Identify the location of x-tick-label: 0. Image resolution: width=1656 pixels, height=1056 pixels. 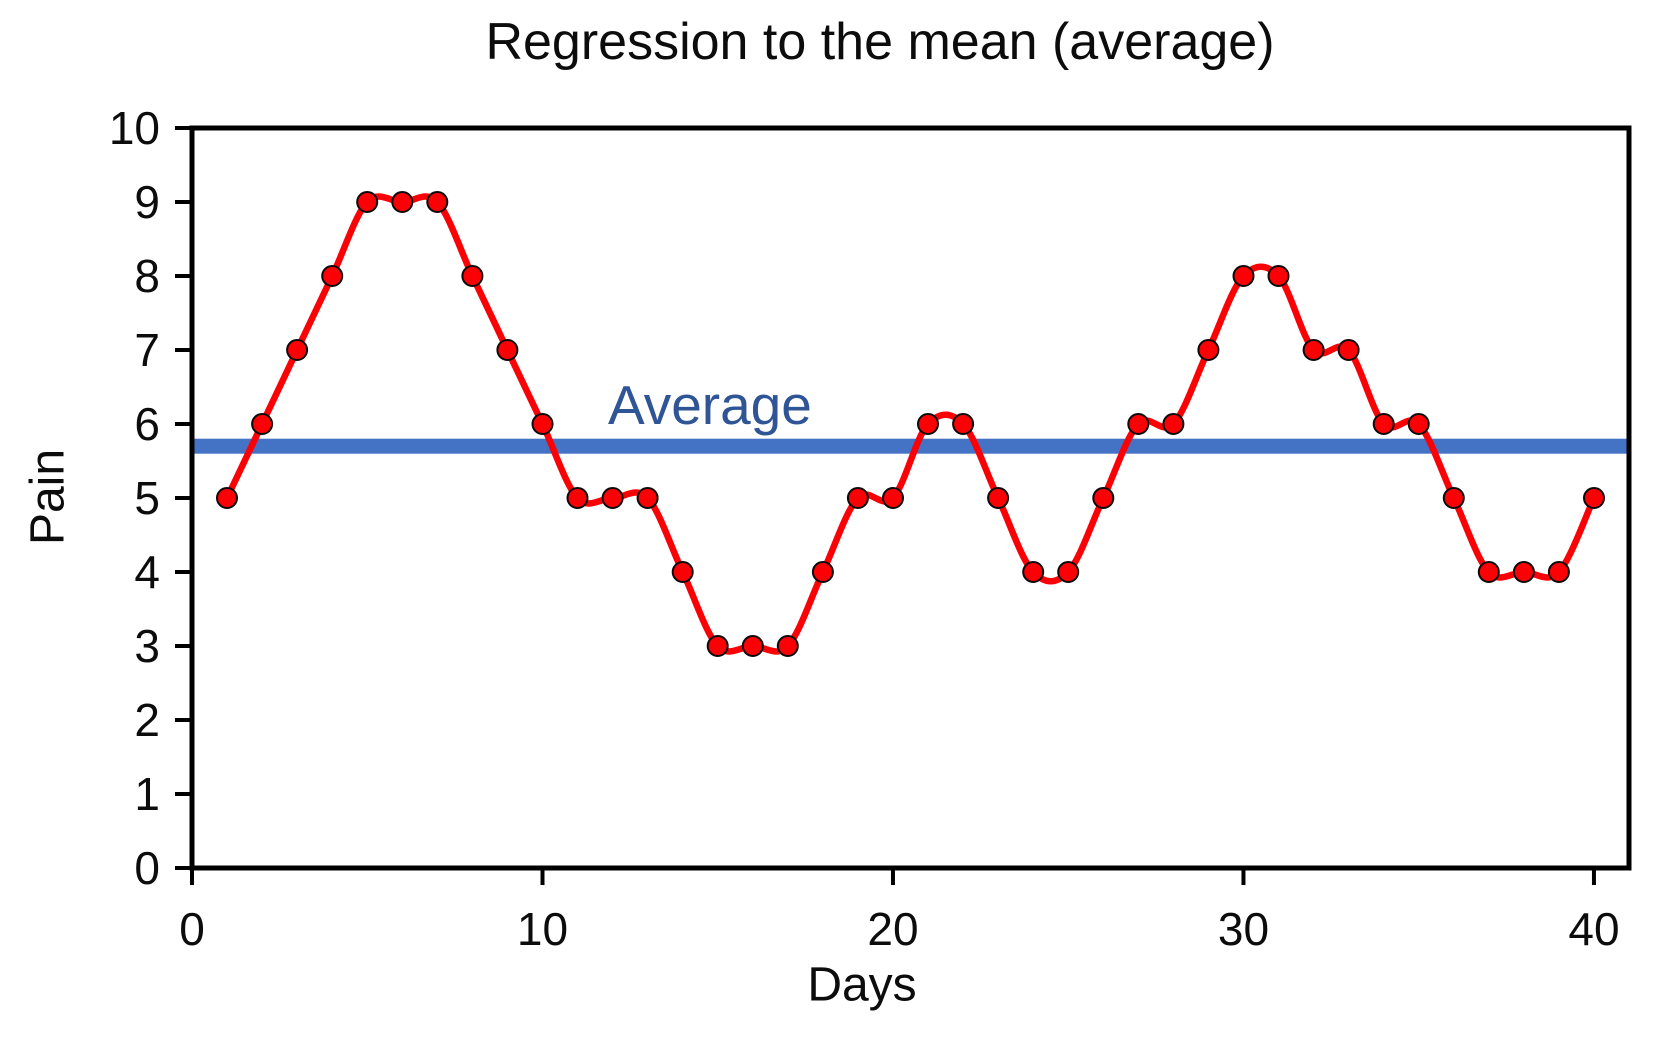
(192, 929).